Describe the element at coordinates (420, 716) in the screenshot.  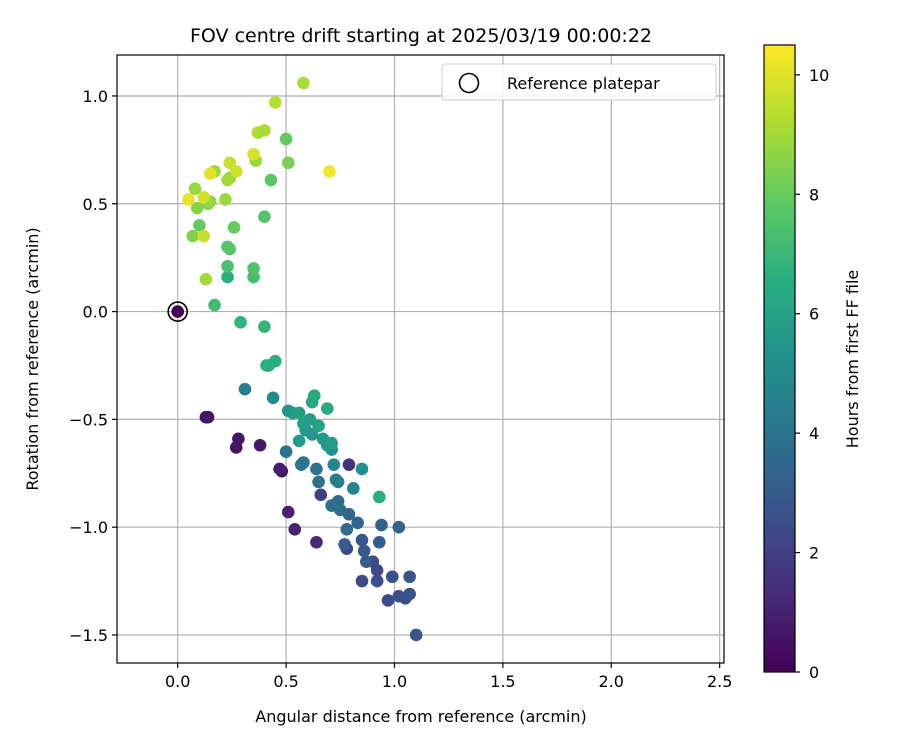
I see `x-axis-label: Angular distance from reference (arcmin)` at that location.